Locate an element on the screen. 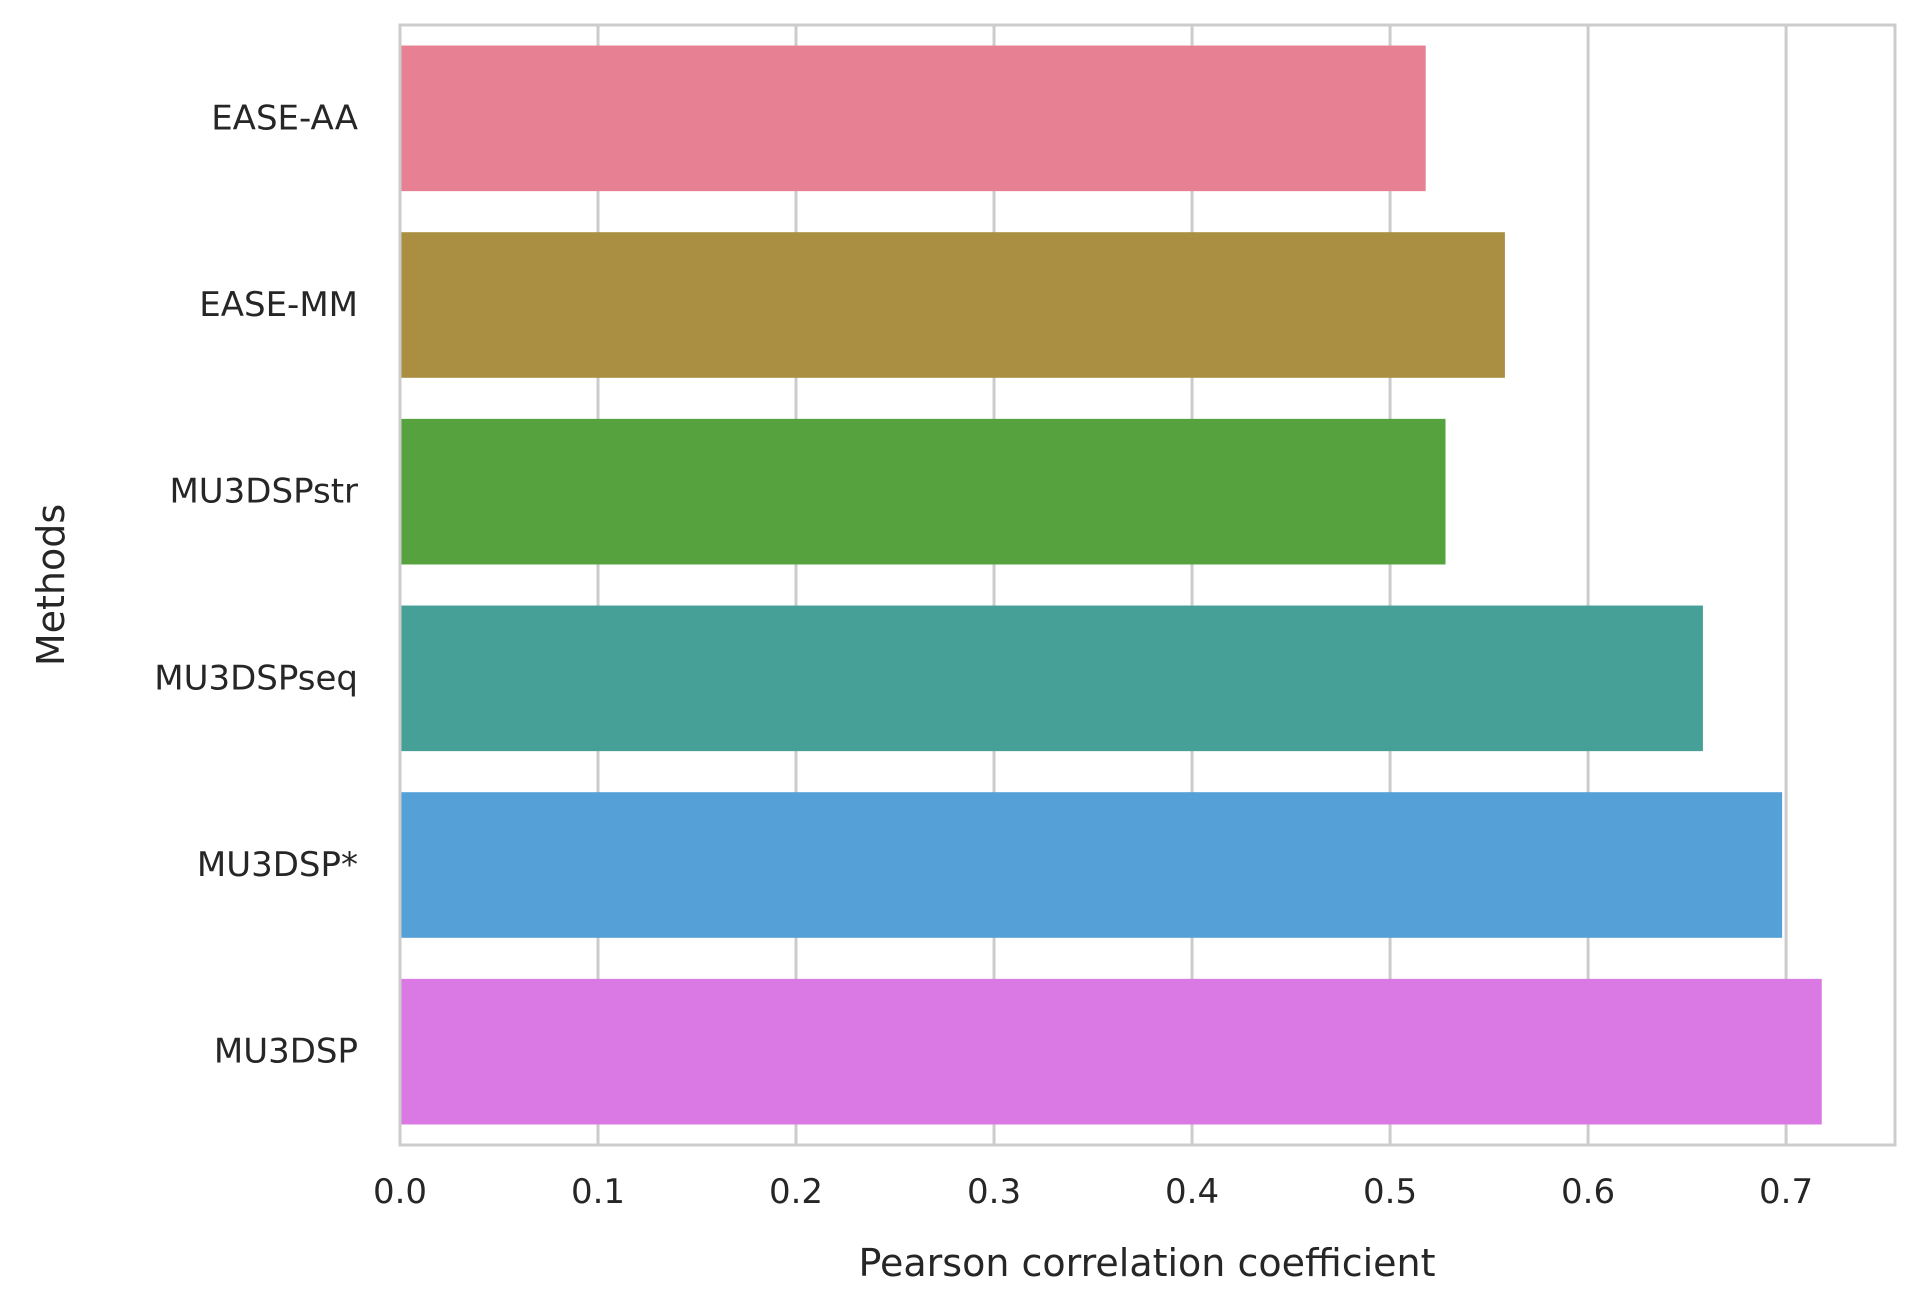 This screenshot has height=1312, width=1915. x-axis-title: Pearson correlation coefficient is located at coordinates (1146, 1263).